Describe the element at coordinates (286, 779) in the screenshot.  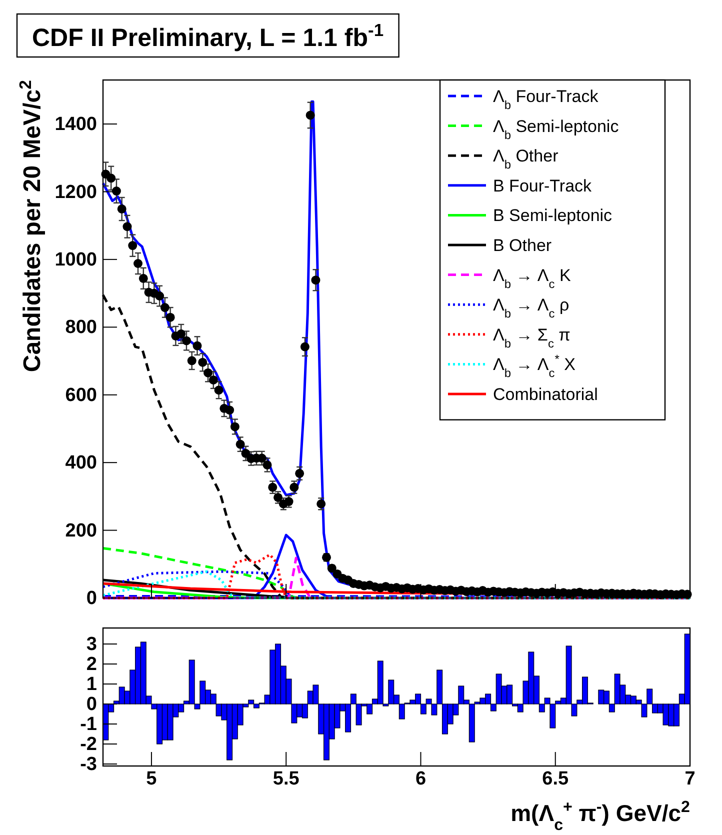
I see `x-tick-label: 5.5` at that location.